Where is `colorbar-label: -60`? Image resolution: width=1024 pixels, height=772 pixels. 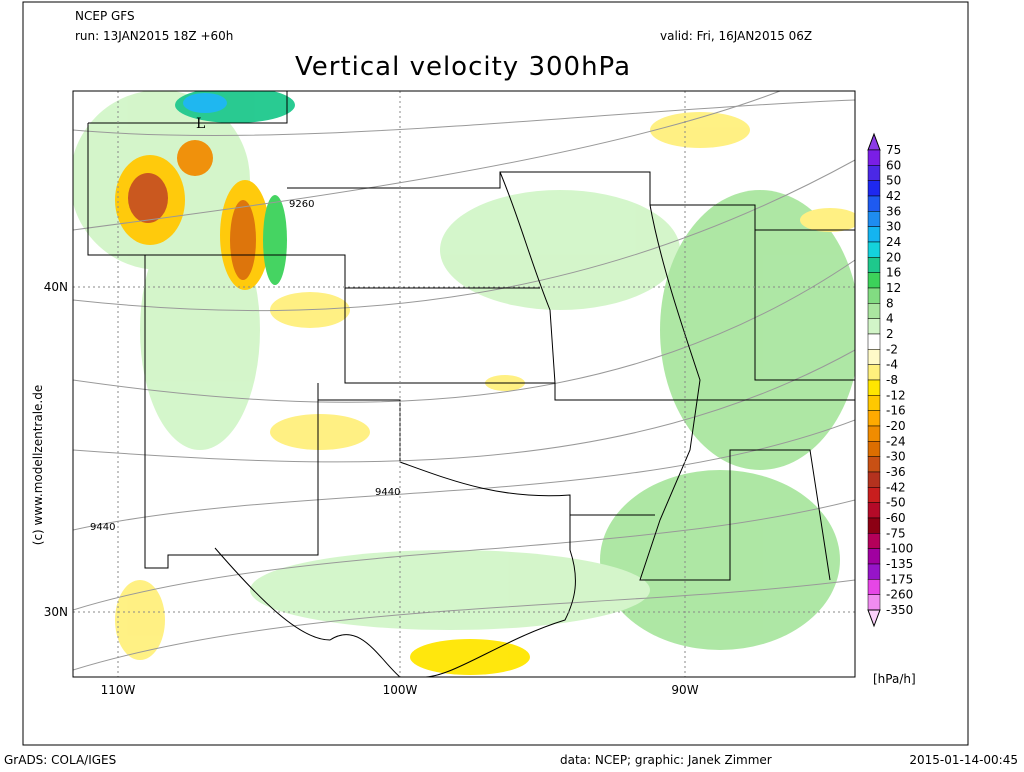
colorbar-label: -60 is located at coordinates (896, 518).